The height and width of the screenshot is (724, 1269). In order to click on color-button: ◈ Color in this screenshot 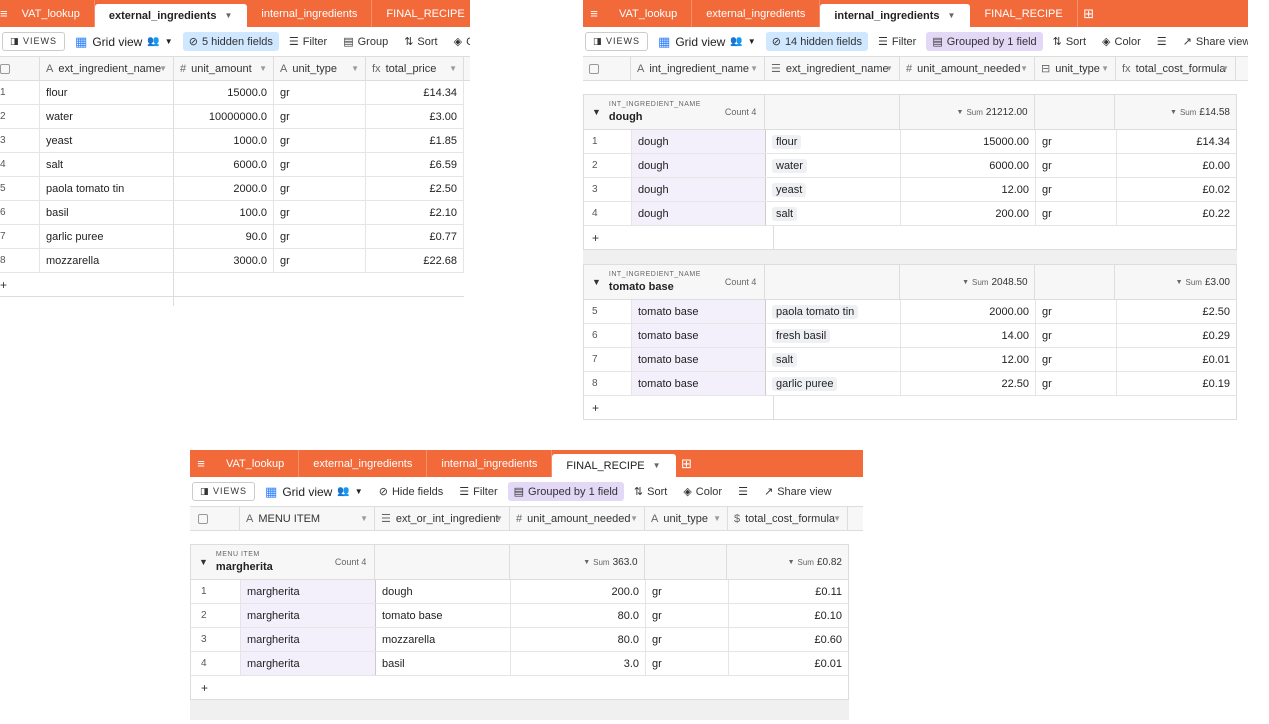, I will do `click(1121, 41)`.